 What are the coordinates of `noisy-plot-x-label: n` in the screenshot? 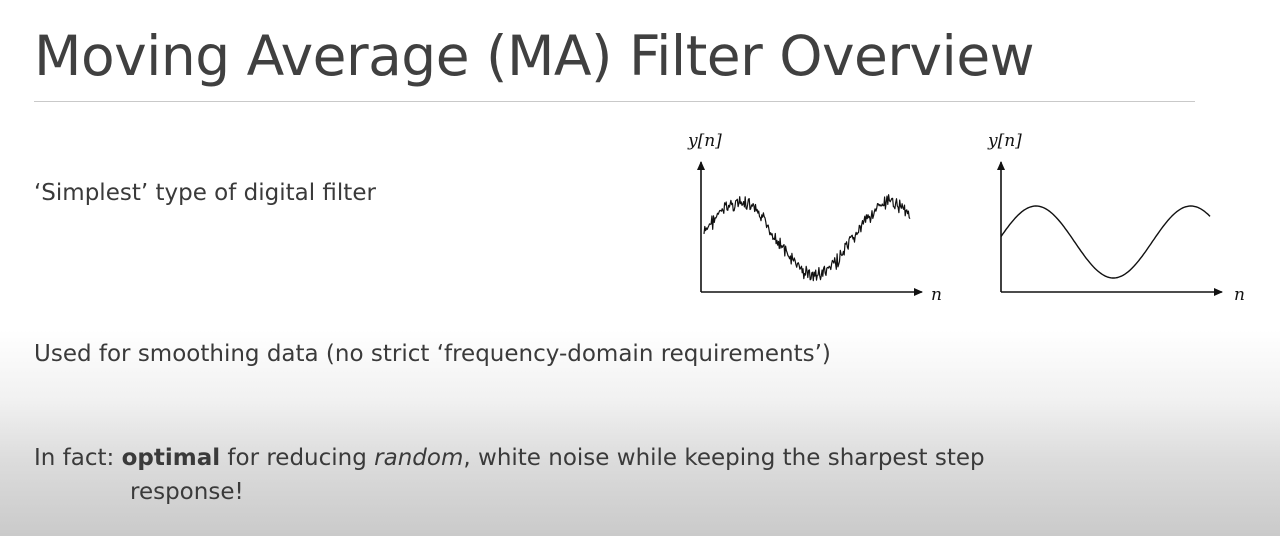 It's located at (936, 294).